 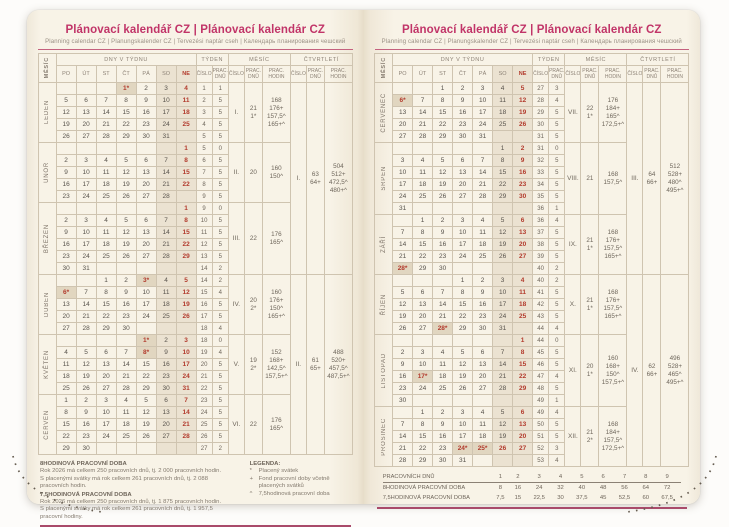 I want to click on title-rule, so click(x=195, y=49).